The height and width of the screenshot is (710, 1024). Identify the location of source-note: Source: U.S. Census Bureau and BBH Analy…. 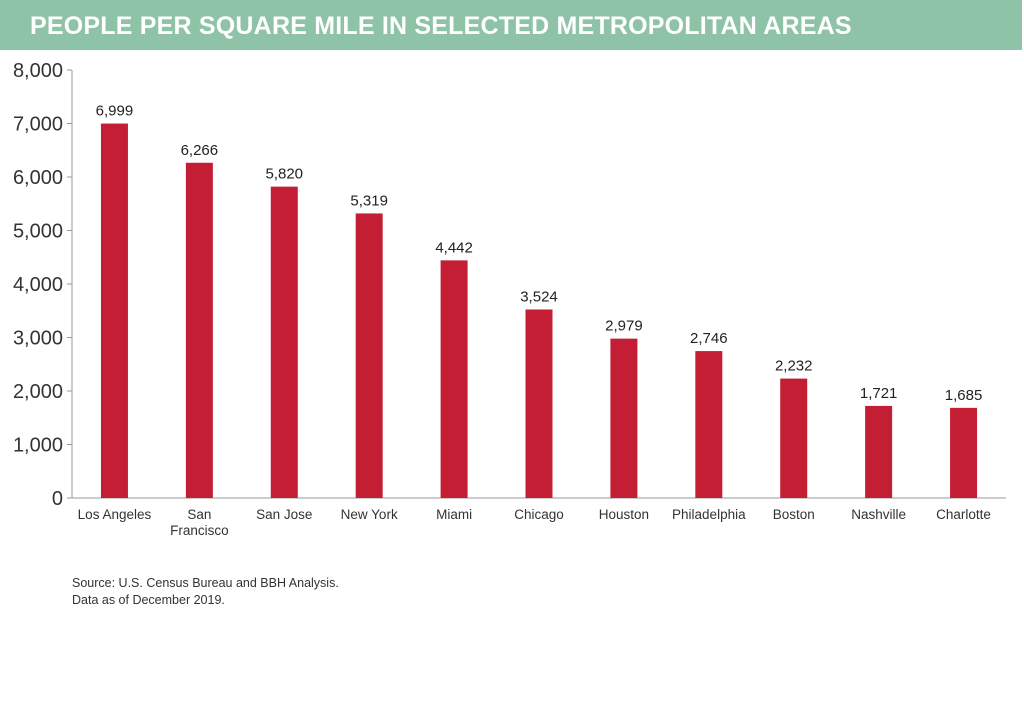
(205, 592).